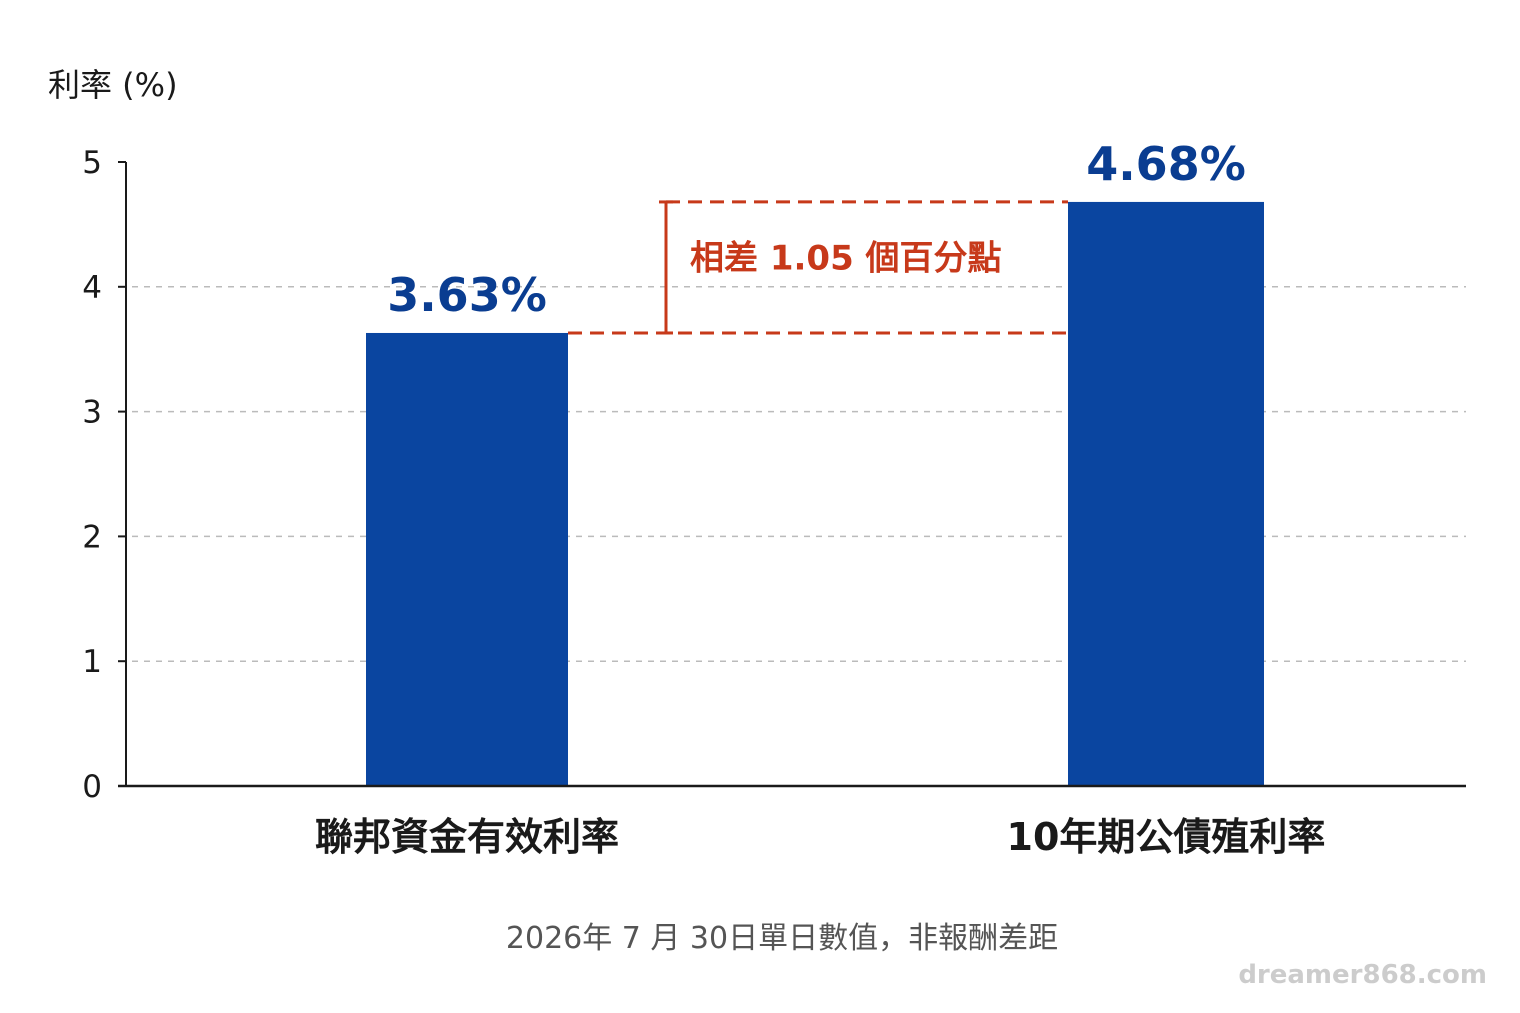  Describe the element at coordinates (92, 288) in the screenshot. I see `y-tick-label-4: 4` at that location.